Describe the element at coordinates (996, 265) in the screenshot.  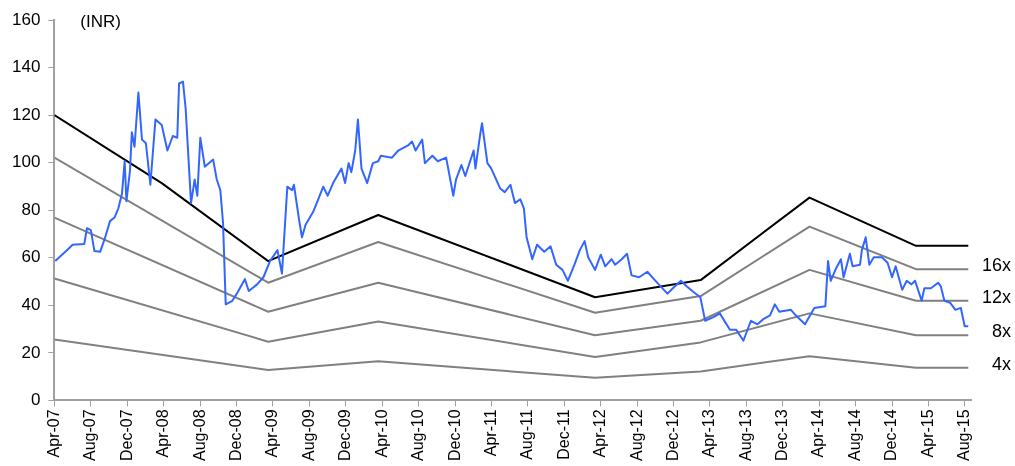
I see `series-label: 16x` at that location.